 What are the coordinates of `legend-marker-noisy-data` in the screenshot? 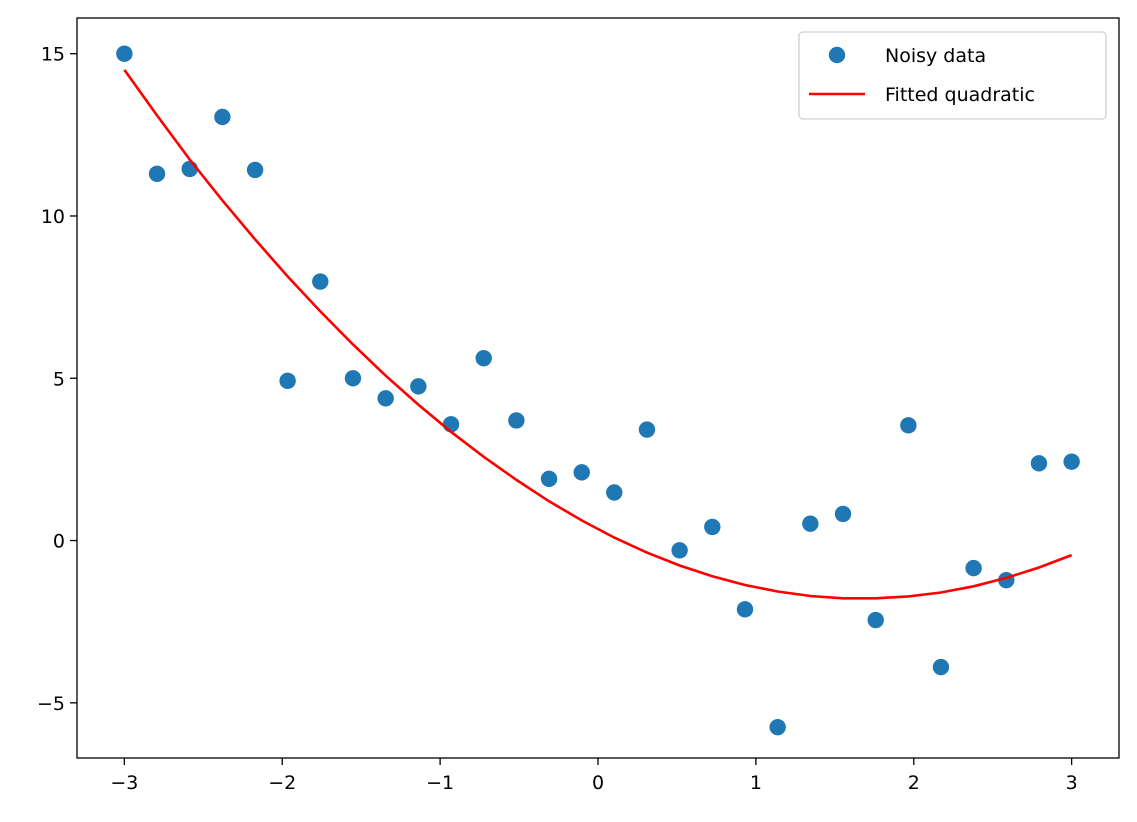 It's located at (837, 55).